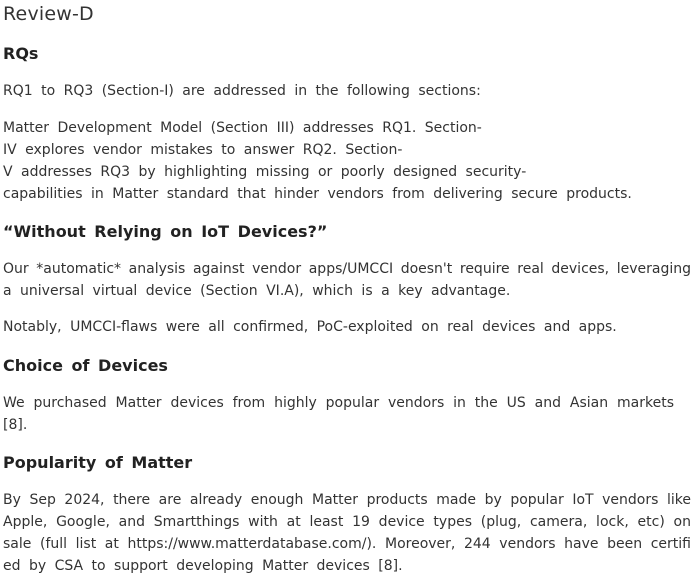 The image size is (695, 578). I want to click on heading-rqs: RQs, so click(21, 53).